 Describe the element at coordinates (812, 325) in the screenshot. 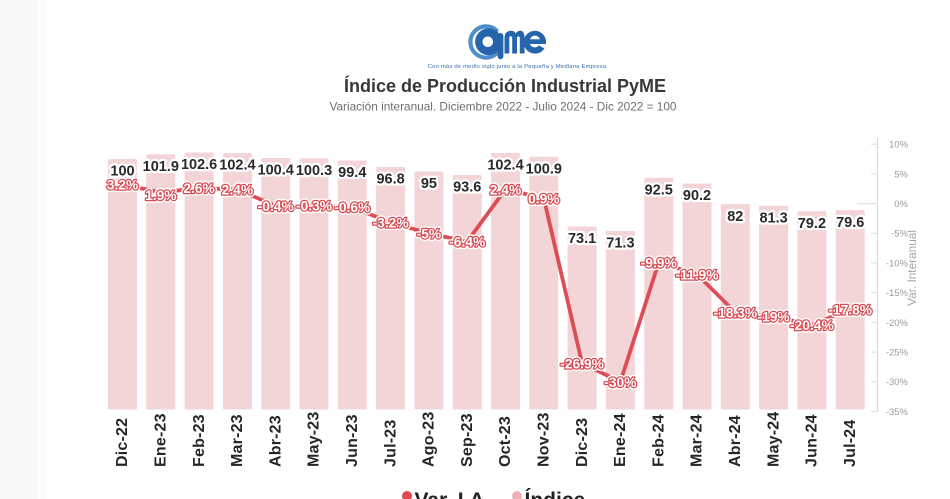

I see `svg-text: -20.4%` at that location.